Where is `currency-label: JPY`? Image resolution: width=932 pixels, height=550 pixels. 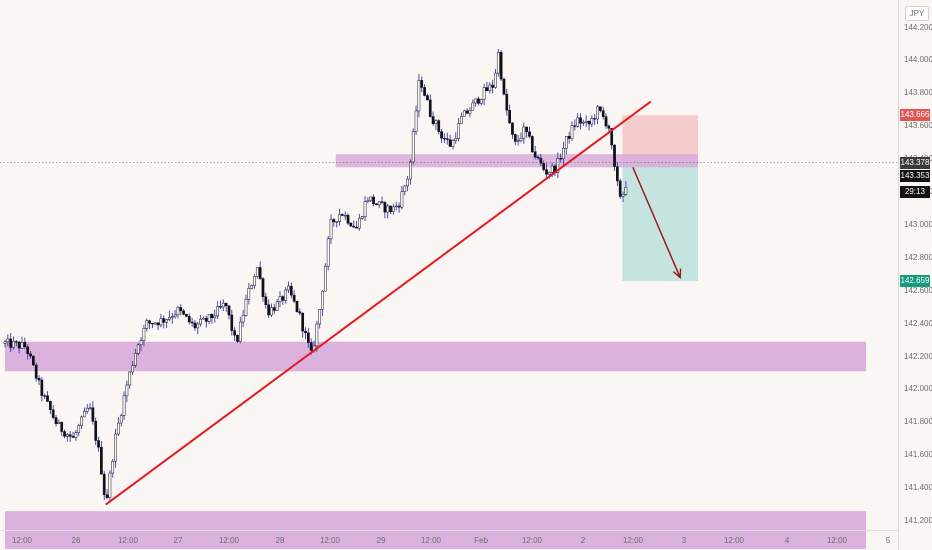 currency-label: JPY is located at coordinates (917, 13).